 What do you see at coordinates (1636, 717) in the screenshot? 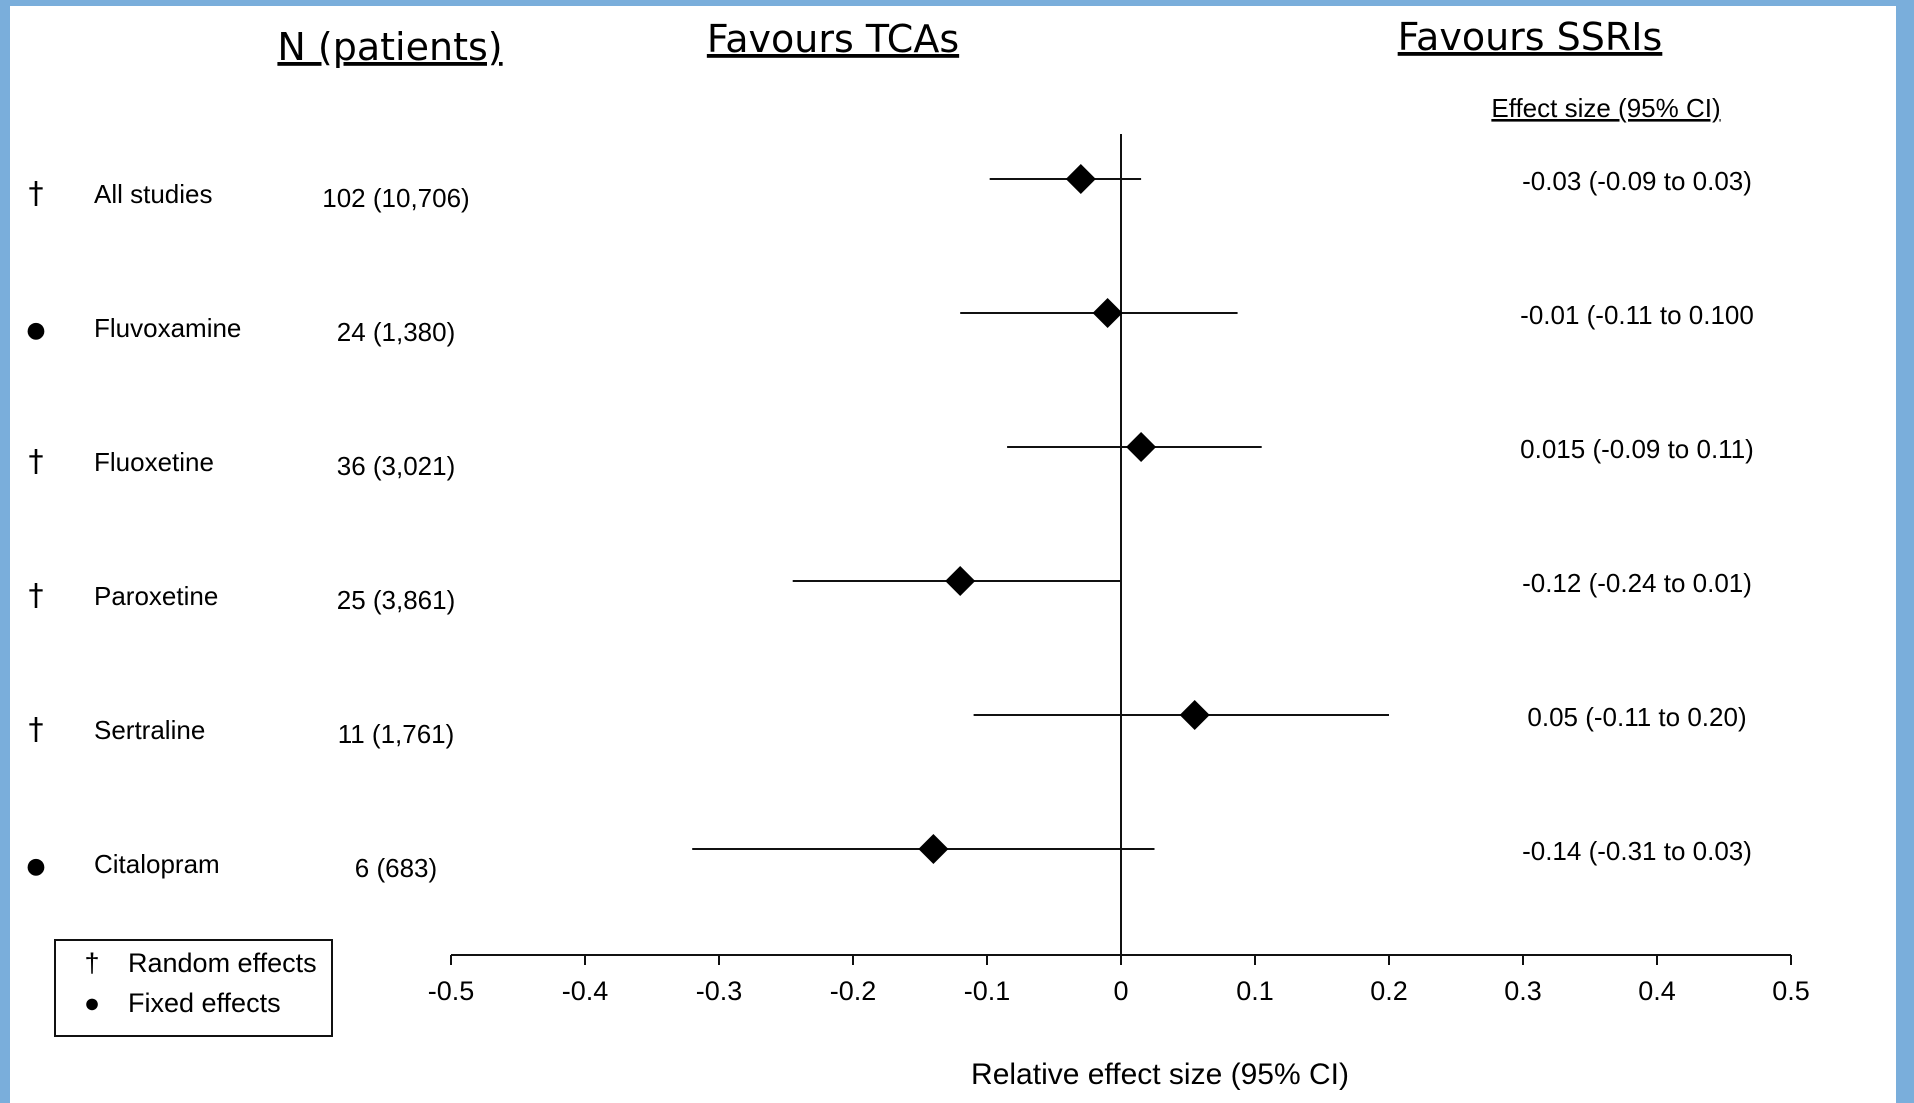
I see `ci-text-sertraline: 0.05 (-0.11 to 0.20)` at bounding box center [1636, 717].